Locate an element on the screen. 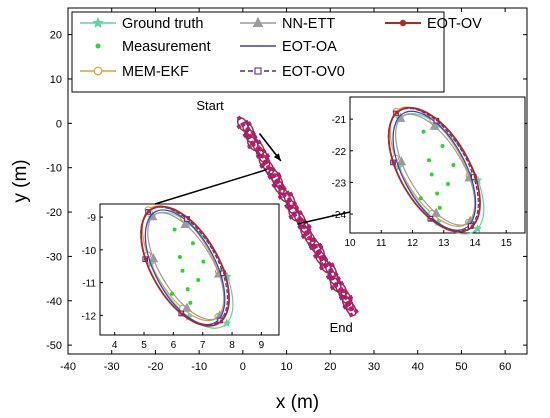  x-tick-label: 0 is located at coordinates (243, 367).